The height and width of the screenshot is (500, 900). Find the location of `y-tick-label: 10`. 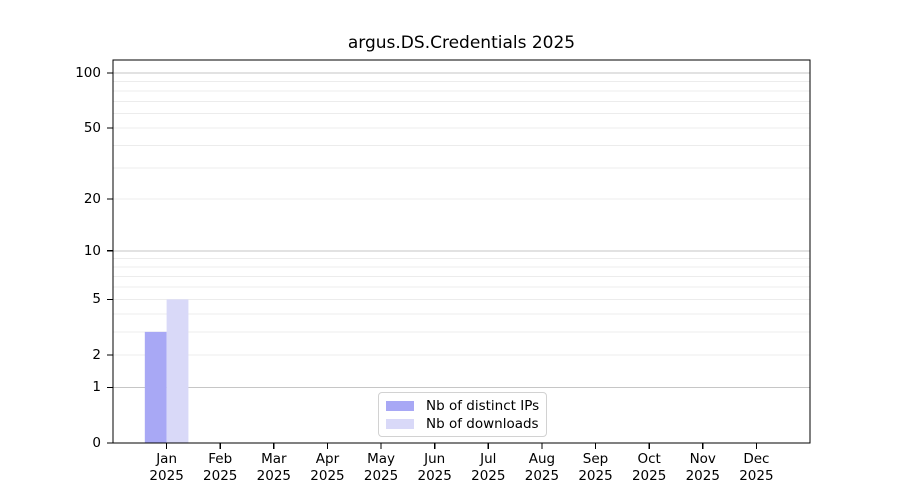

y-tick-label: 10 is located at coordinates (92, 250).